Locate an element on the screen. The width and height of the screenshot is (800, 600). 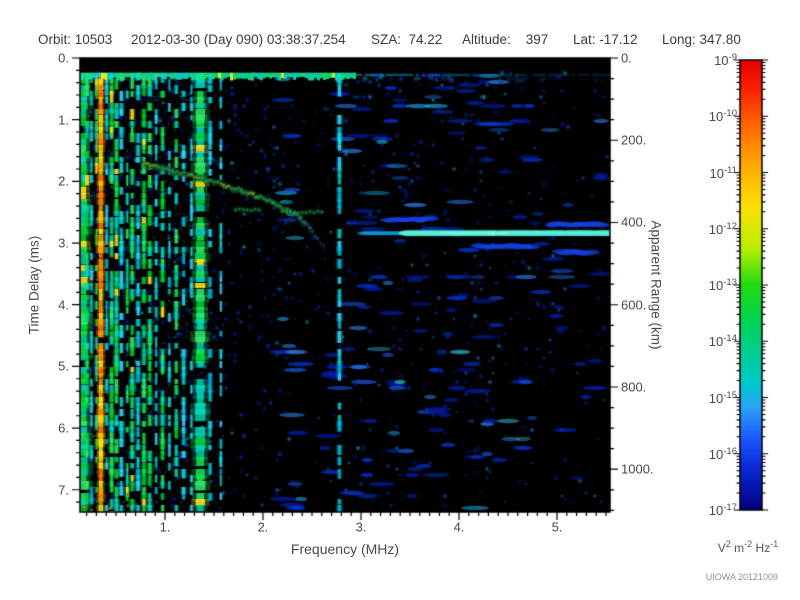
y-left-tick-label: 5. is located at coordinates (63, 366).